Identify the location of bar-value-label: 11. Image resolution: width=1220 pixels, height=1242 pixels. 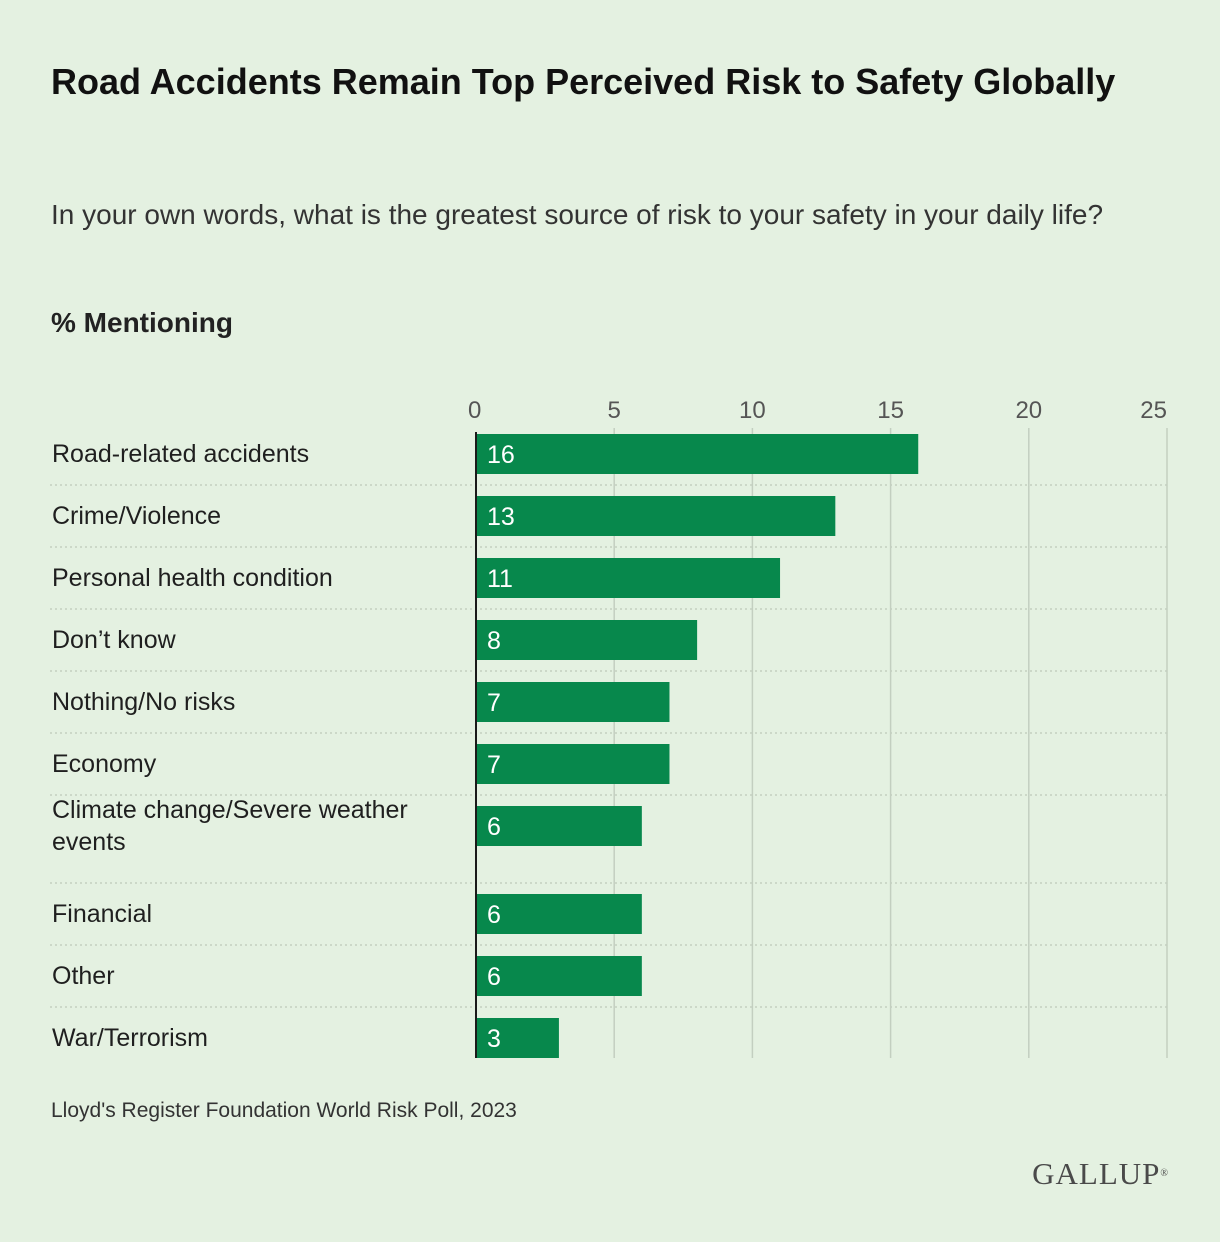
(500, 579).